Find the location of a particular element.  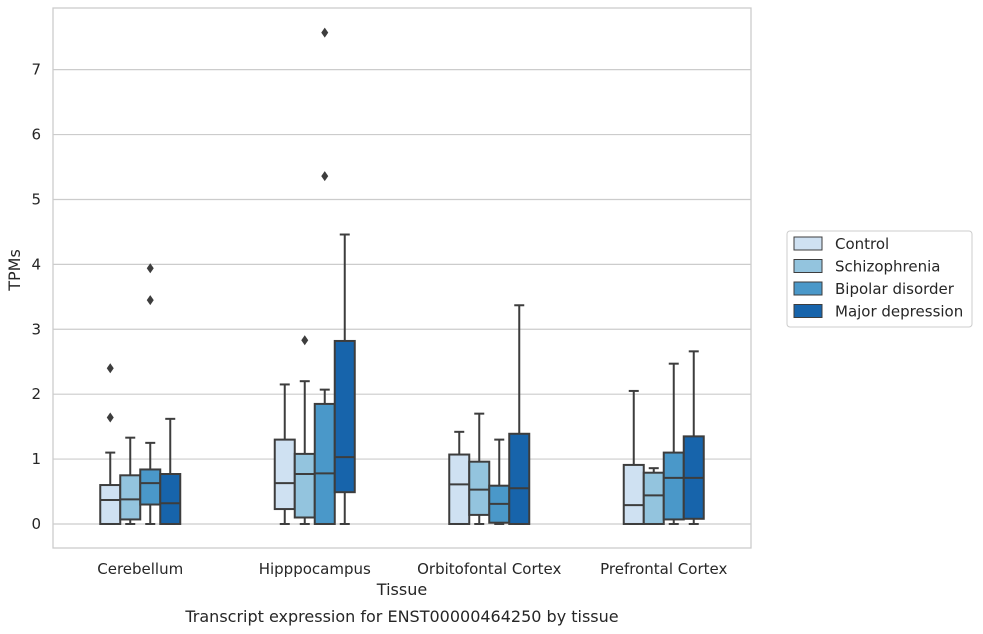

x-tick-label: Prefrontal Cortex is located at coordinates (663, 569).